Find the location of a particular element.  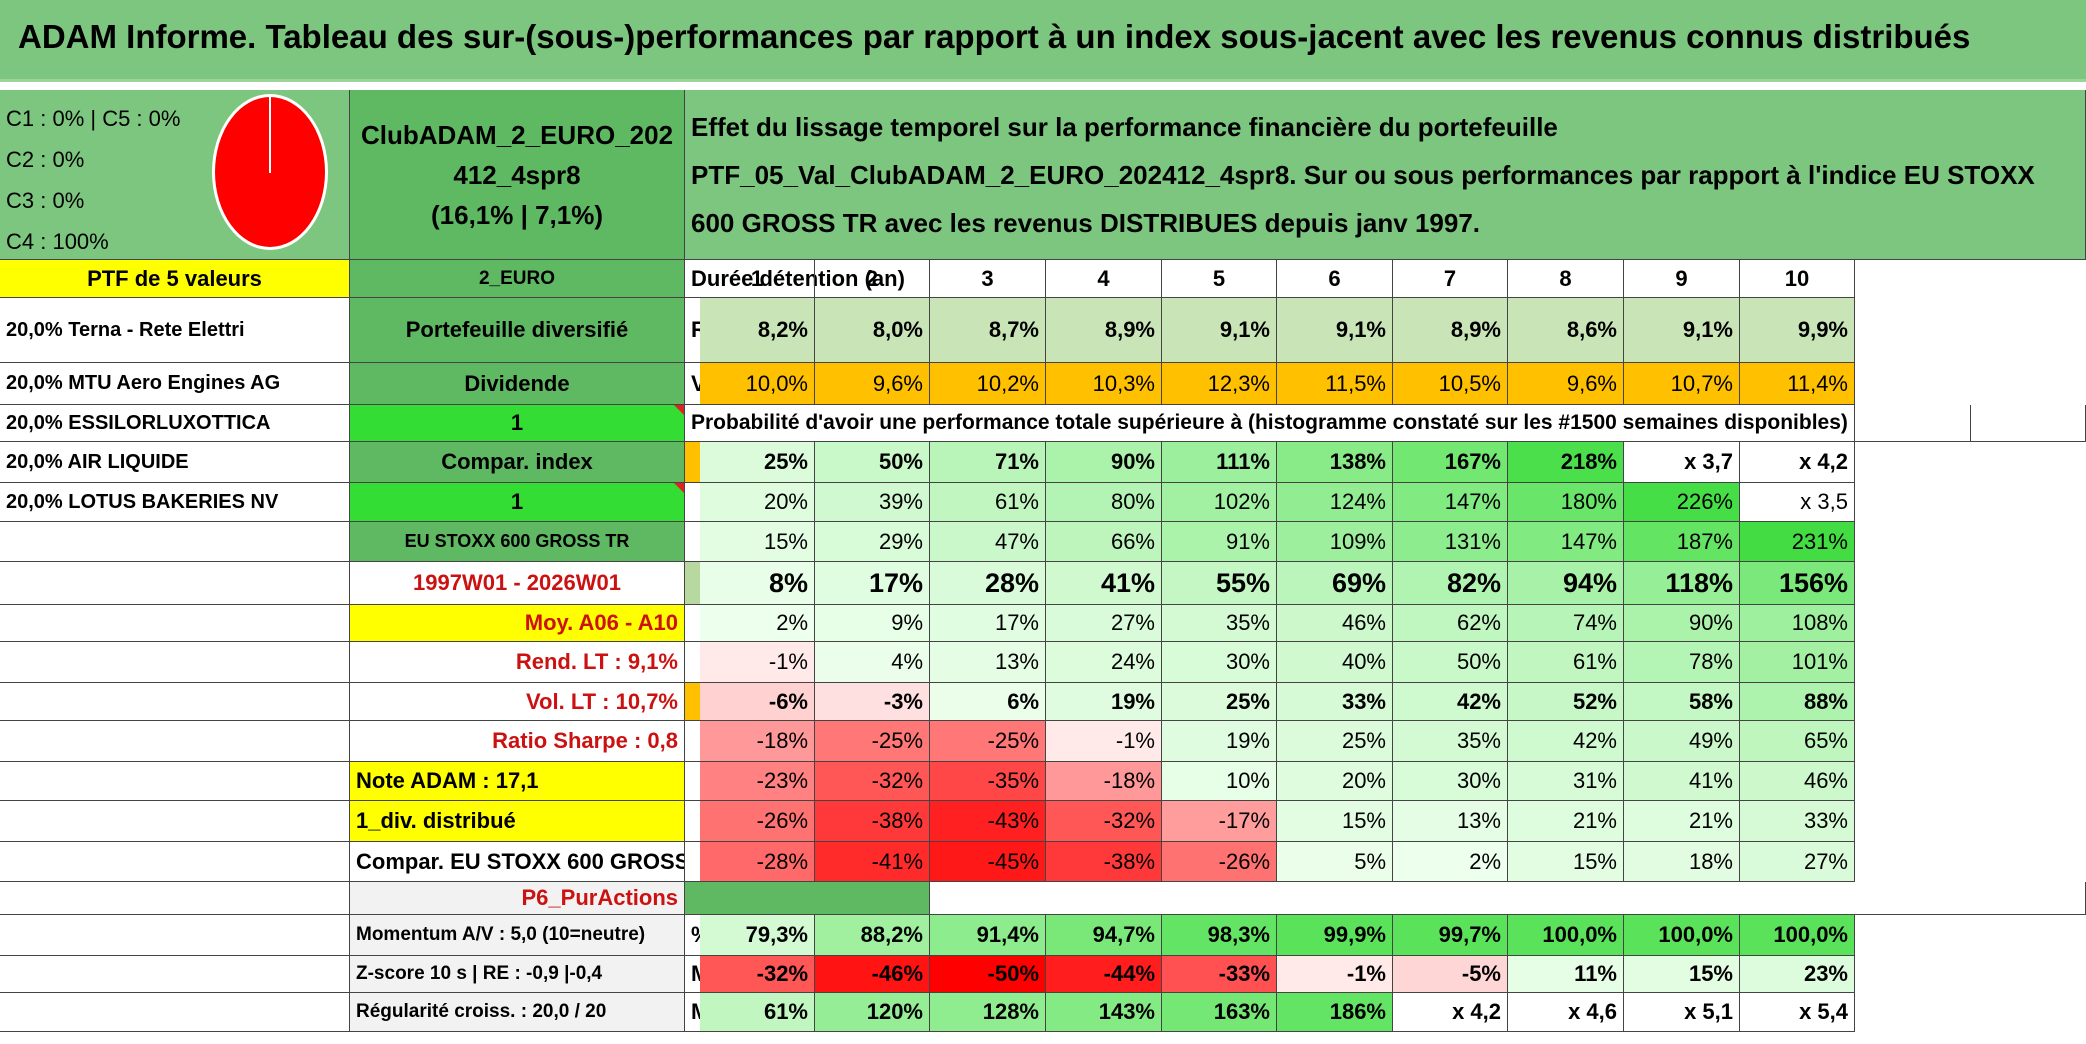

quantile-value: -3% is located at coordinates (872, 702).